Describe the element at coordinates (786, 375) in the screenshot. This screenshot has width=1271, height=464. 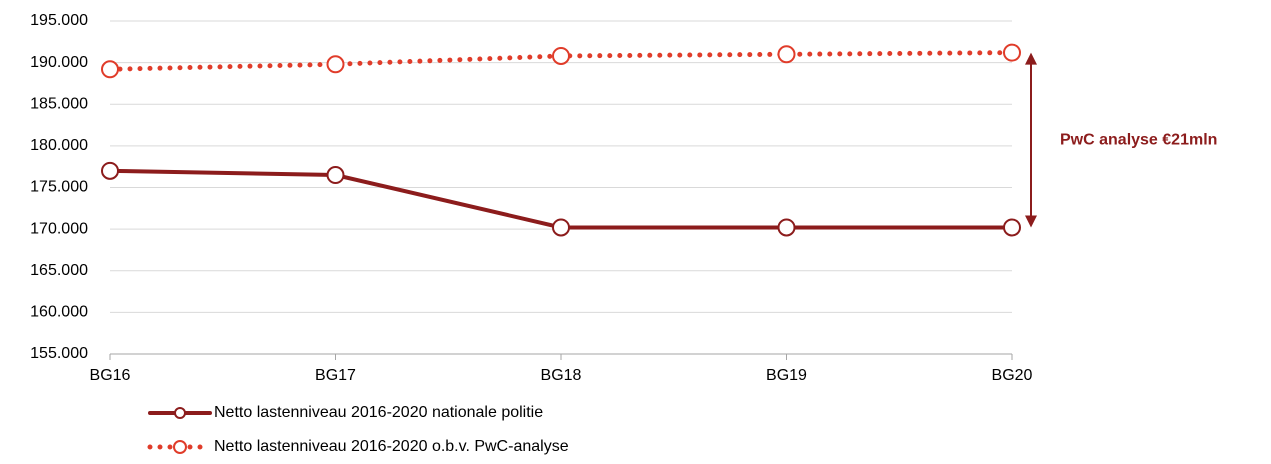
I see `x-tick-label: BG19` at that location.